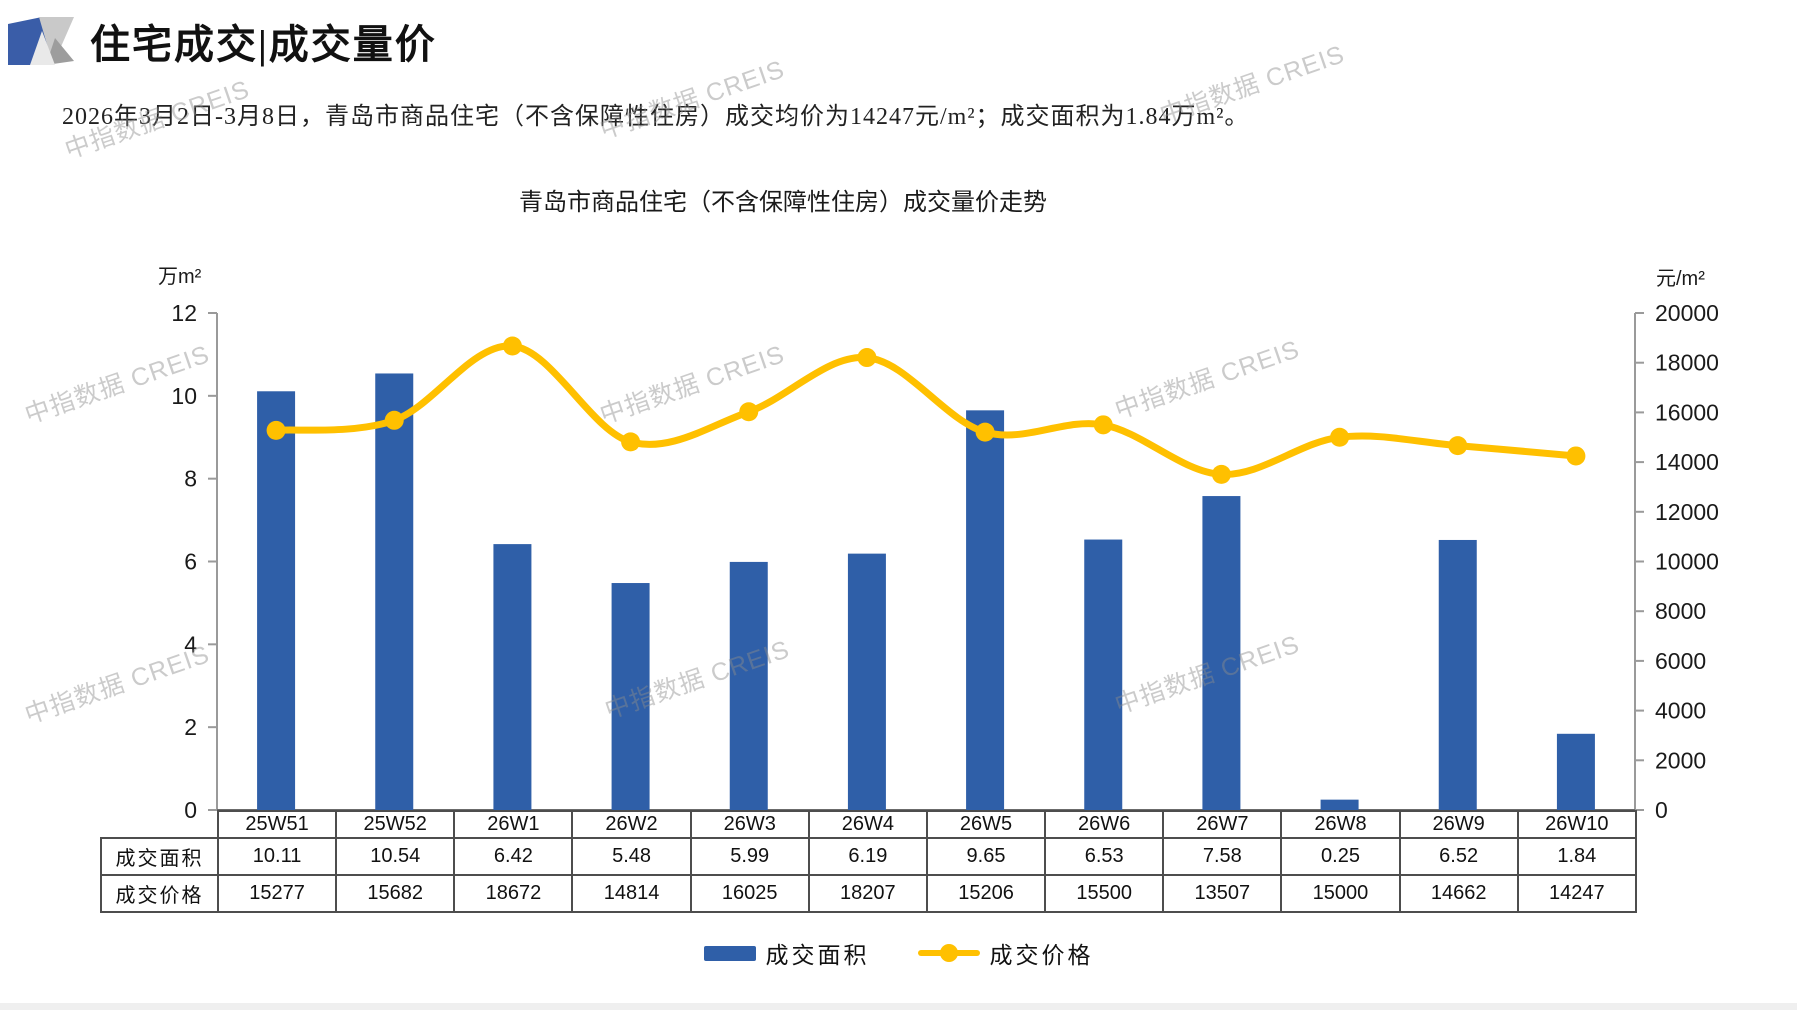 This screenshot has height=1010, width=1797. Describe the element at coordinates (867, 358) in the screenshot. I see `price-marker-26W4` at that location.